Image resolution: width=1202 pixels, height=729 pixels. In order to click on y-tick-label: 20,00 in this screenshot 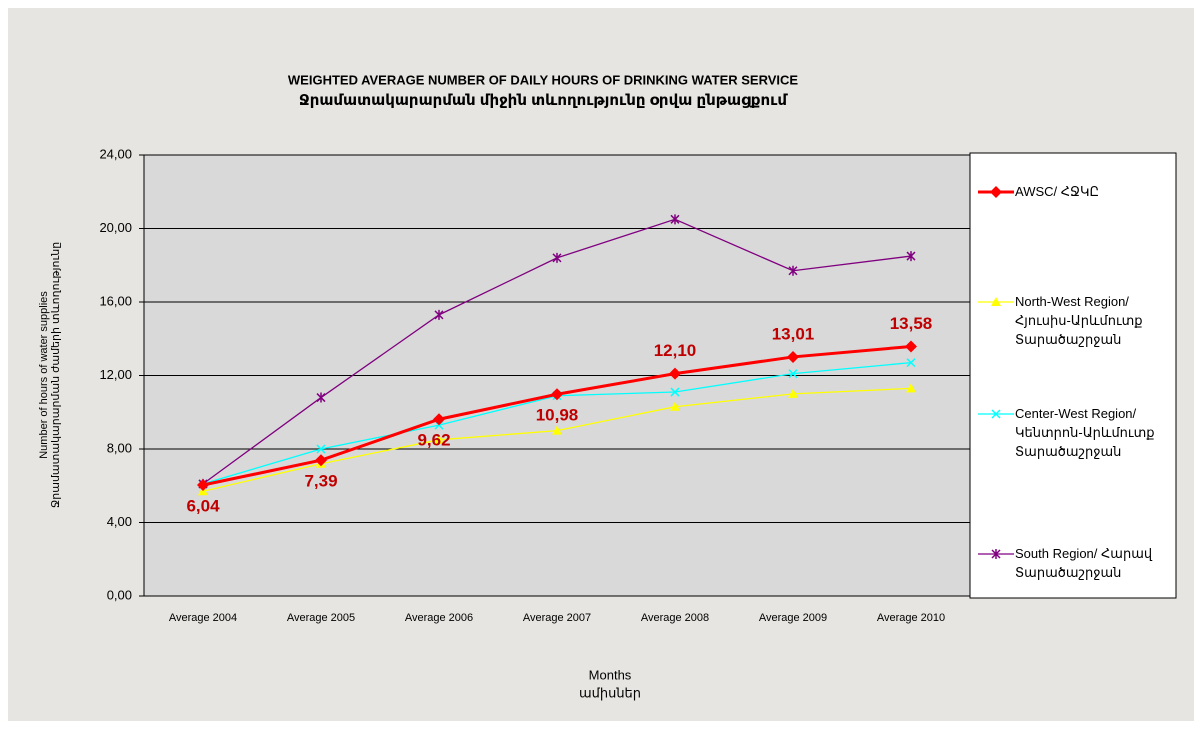, I will do `click(115, 227)`.